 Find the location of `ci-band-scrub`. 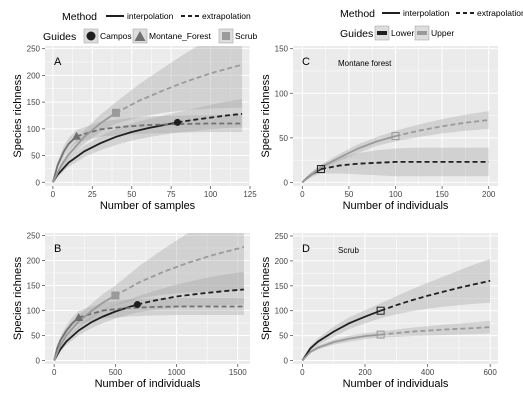

ci-band-scrub is located at coordinates (147, 114).